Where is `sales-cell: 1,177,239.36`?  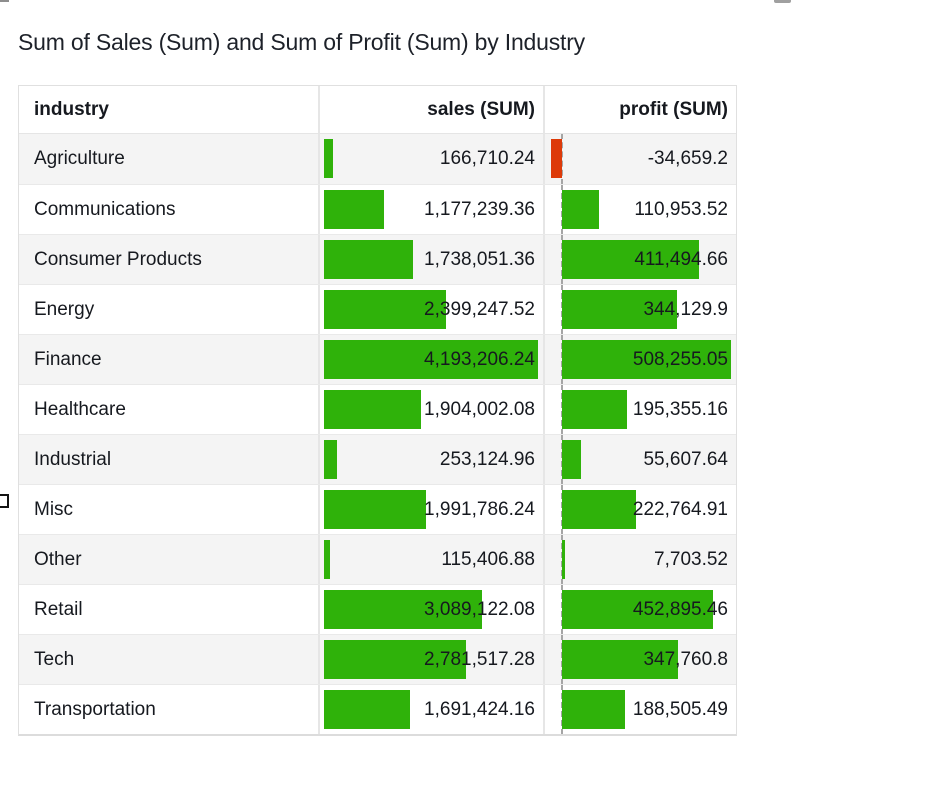
sales-cell: 1,177,239.36 is located at coordinates (432, 209).